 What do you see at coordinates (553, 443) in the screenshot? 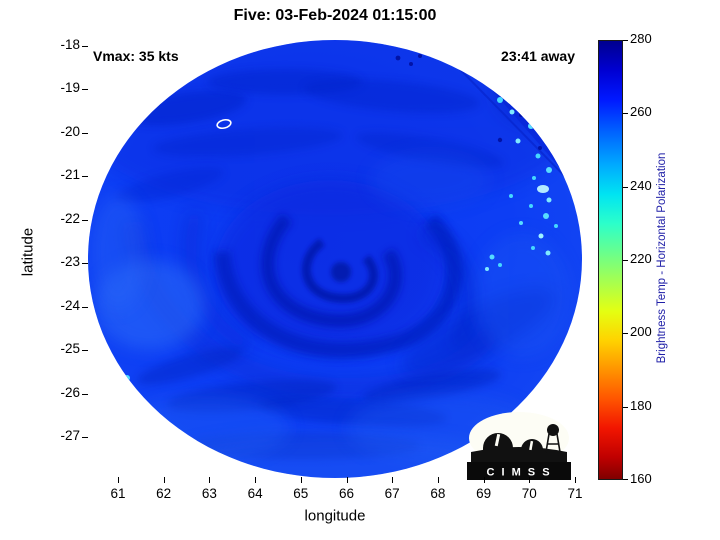
I see `tower-legs` at bounding box center [553, 443].